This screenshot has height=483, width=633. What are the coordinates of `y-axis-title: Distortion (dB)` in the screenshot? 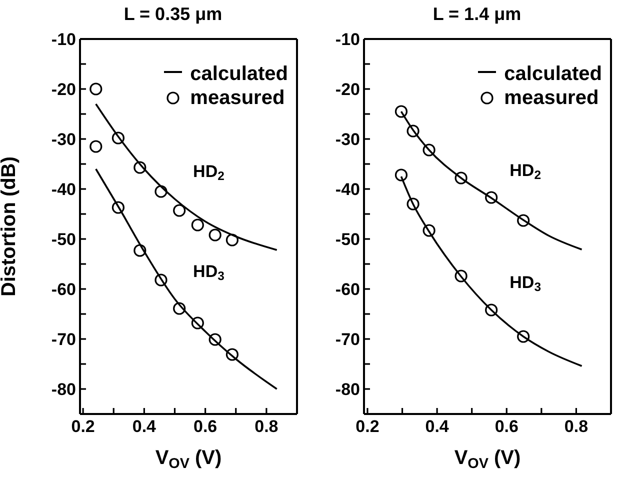 It's located at (10, 226).